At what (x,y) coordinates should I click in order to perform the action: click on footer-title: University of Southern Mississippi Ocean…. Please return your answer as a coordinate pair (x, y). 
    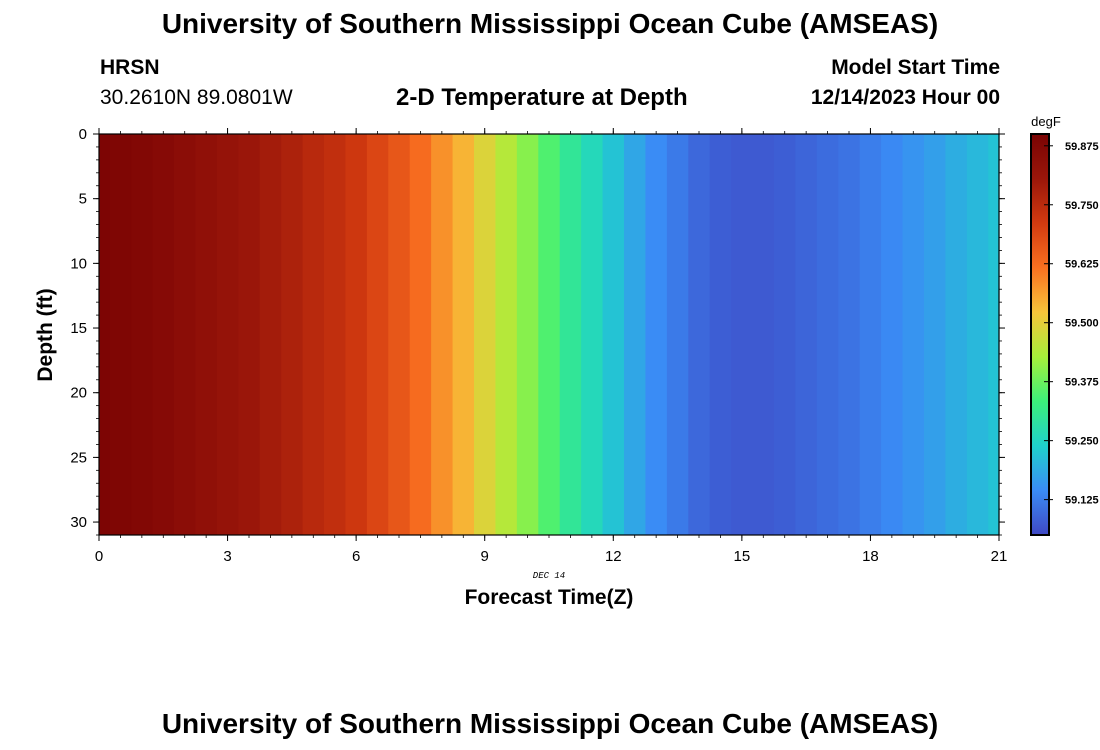
    Looking at the image, I should click on (550, 723).